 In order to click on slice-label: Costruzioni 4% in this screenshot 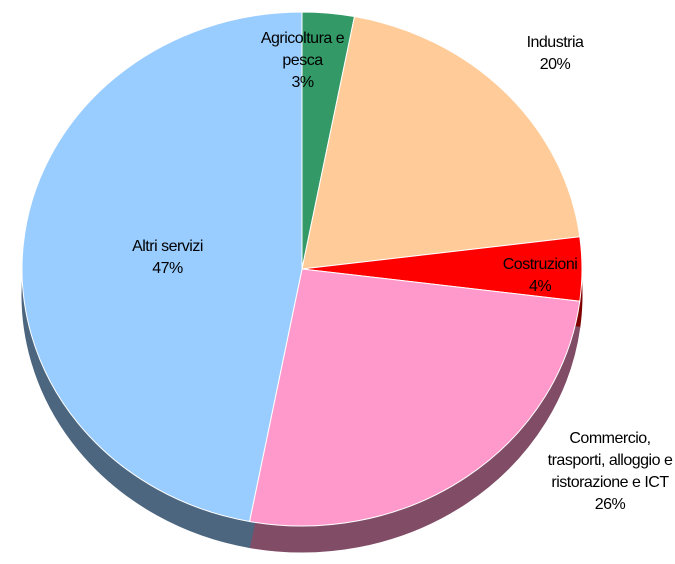, I will do `click(540, 276)`.